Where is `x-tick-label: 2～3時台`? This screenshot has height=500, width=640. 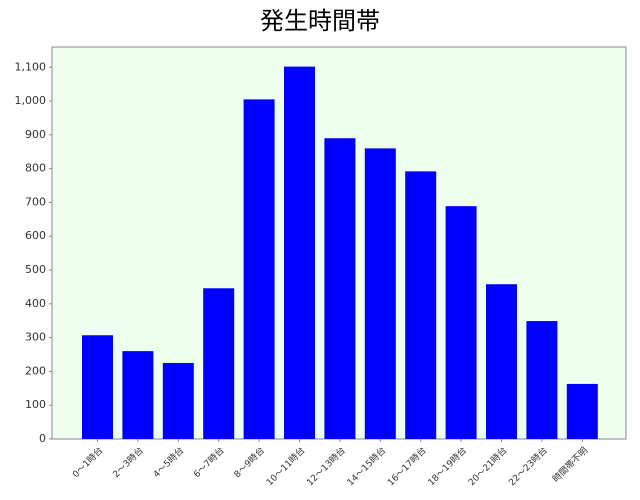 x-tick-label: 2～3時台 is located at coordinates (128, 462).